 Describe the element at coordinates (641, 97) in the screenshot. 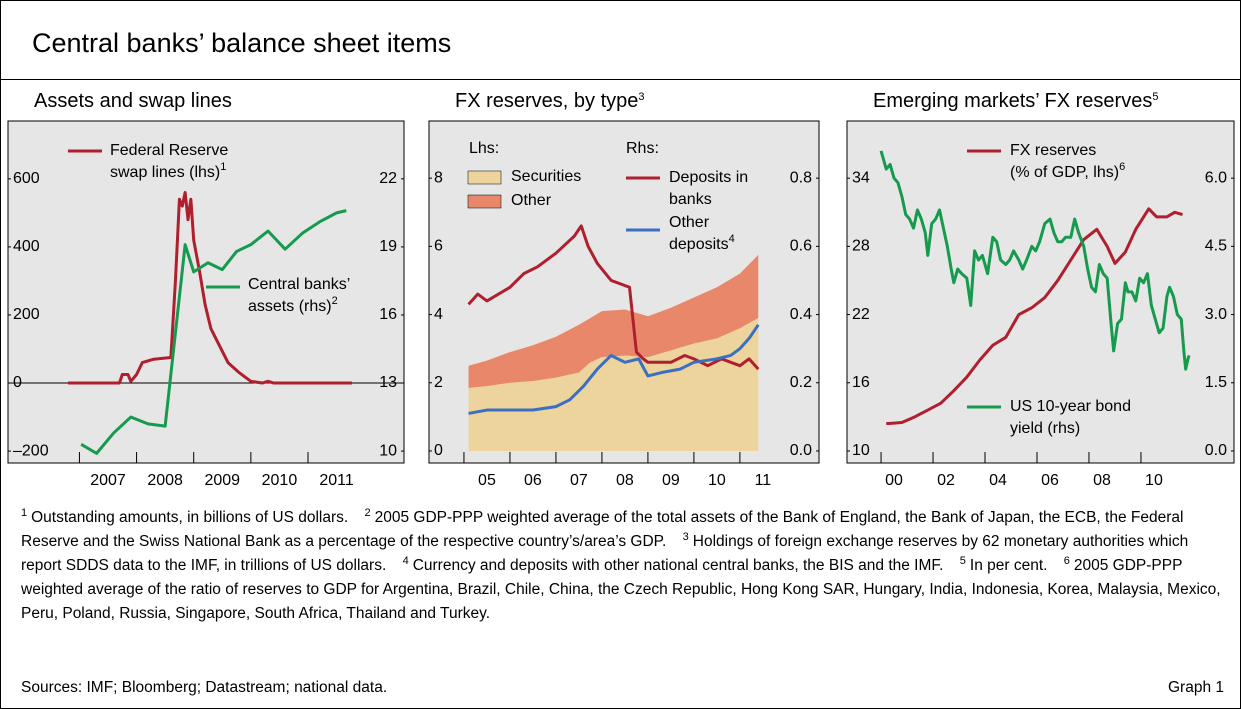

I see `panel-title-note: 3` at that location.